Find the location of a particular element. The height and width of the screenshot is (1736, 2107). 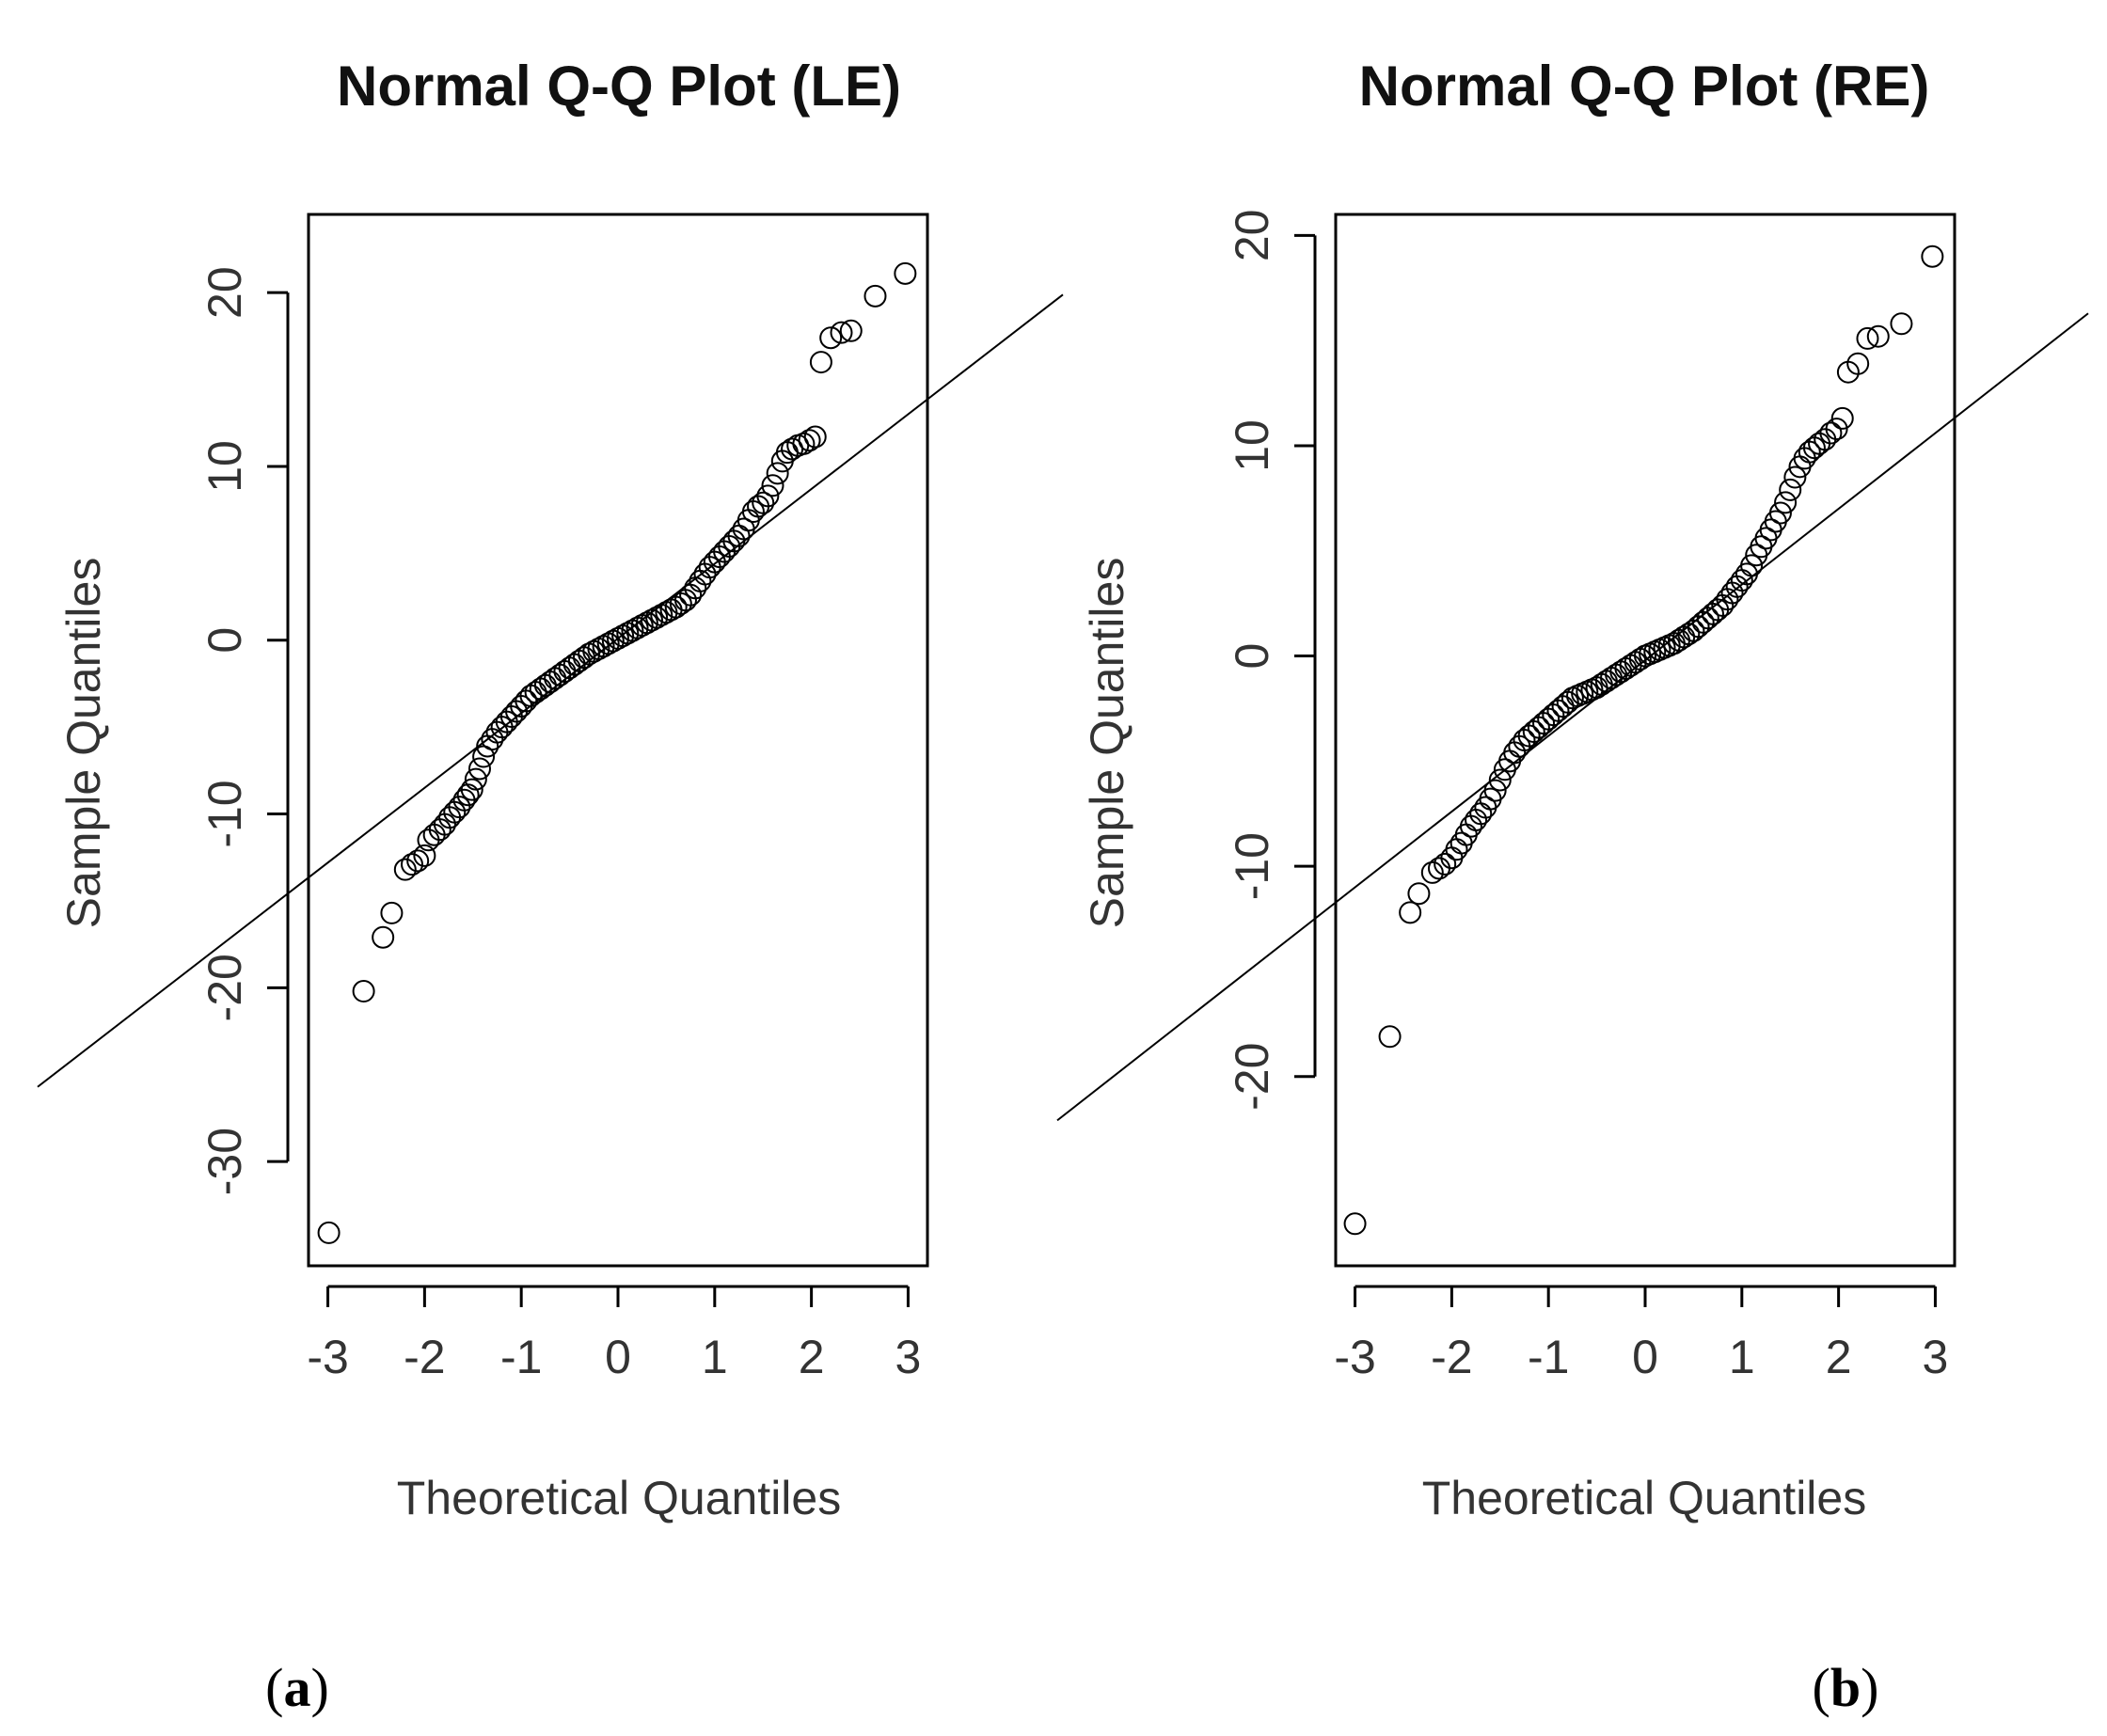

subfigure-label-b: (b) is located at coordinates (1846, 1687).